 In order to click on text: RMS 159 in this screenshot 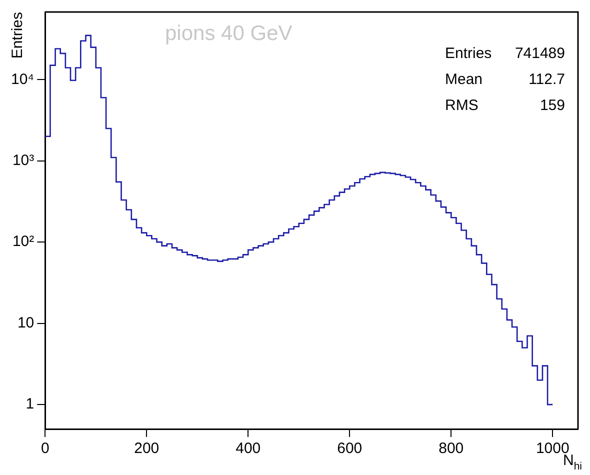, I will do `click(505, 105)`.